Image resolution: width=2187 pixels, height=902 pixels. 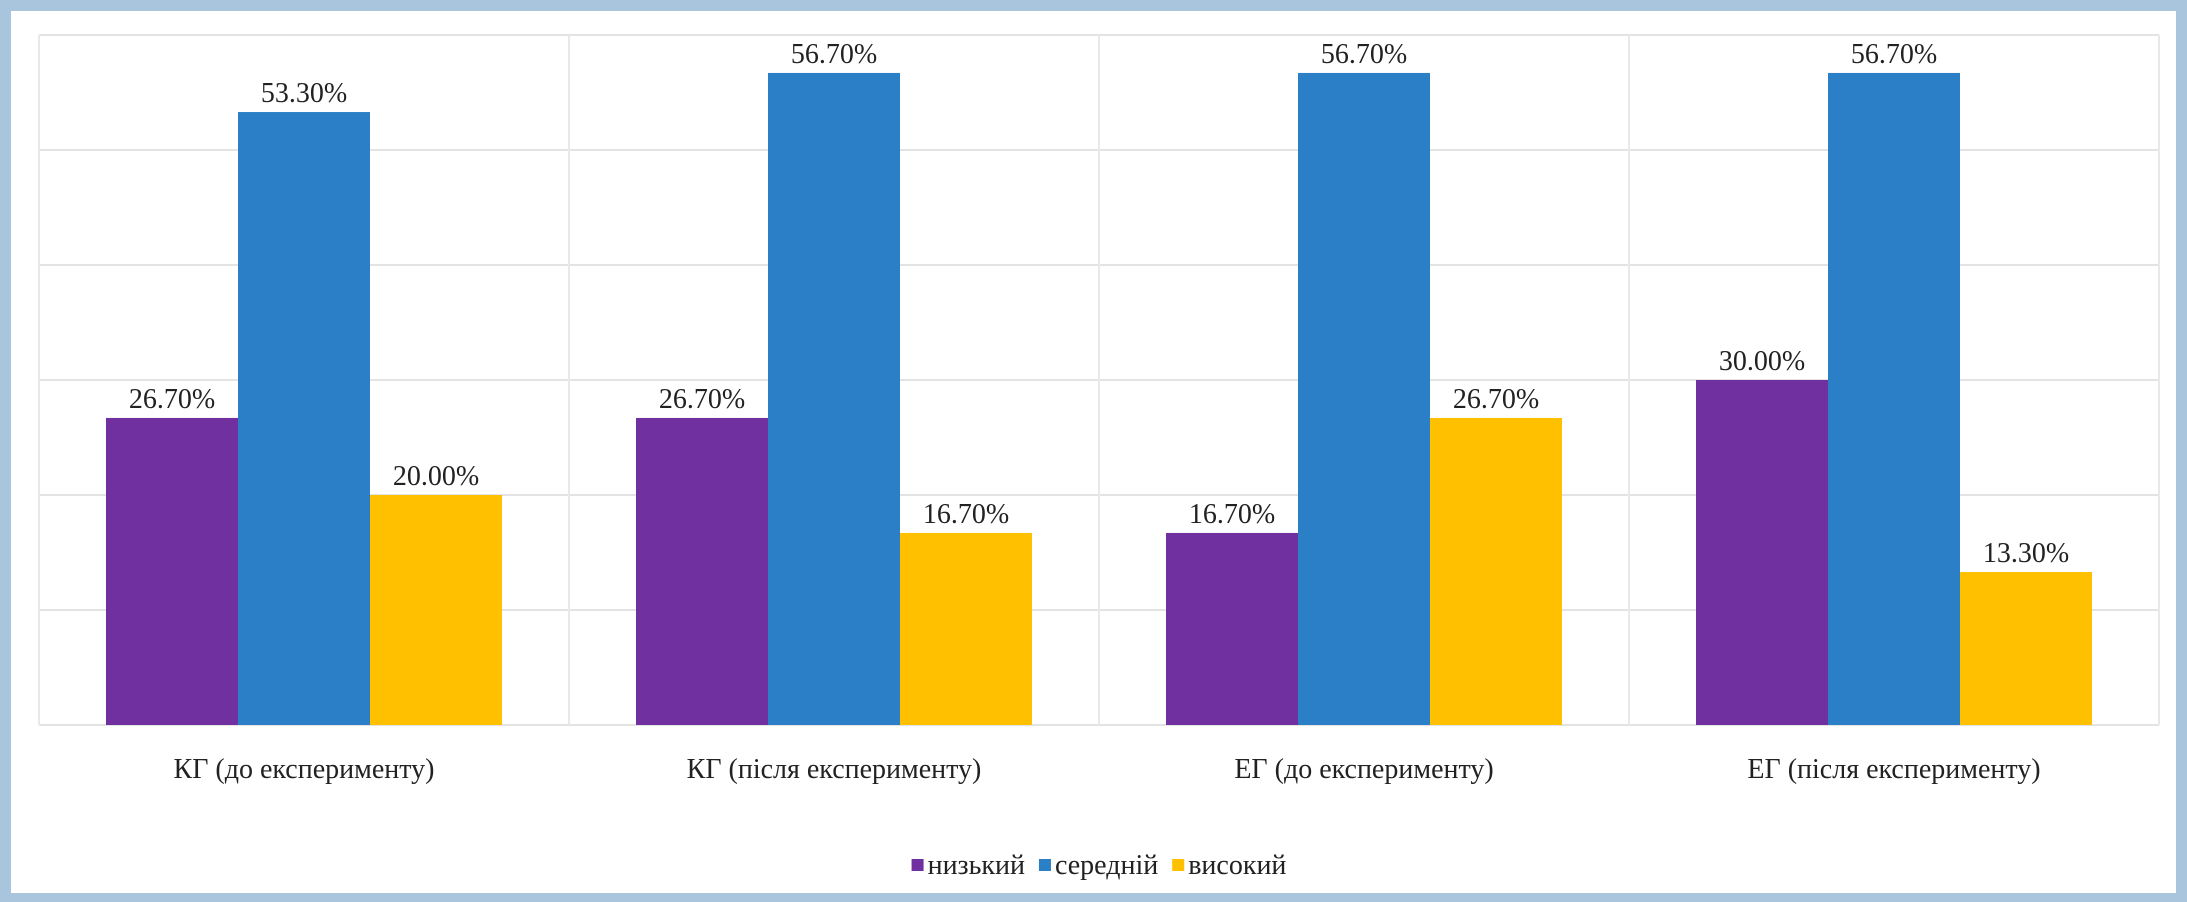 What do you see at coordinates (1893, 769) in the screenshot?
I see `x-tick-label: ЕГ (після експерименту)` at bounding box center [1893, 769].